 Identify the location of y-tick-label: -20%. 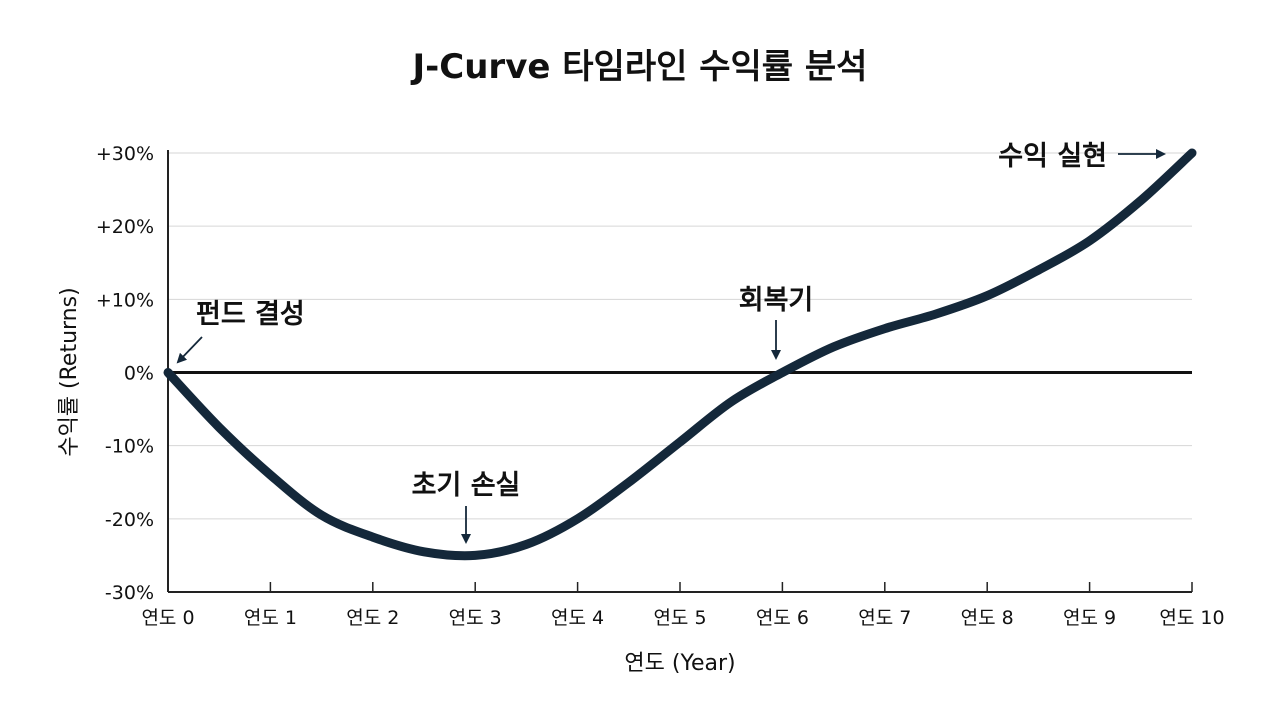
(129, 520).